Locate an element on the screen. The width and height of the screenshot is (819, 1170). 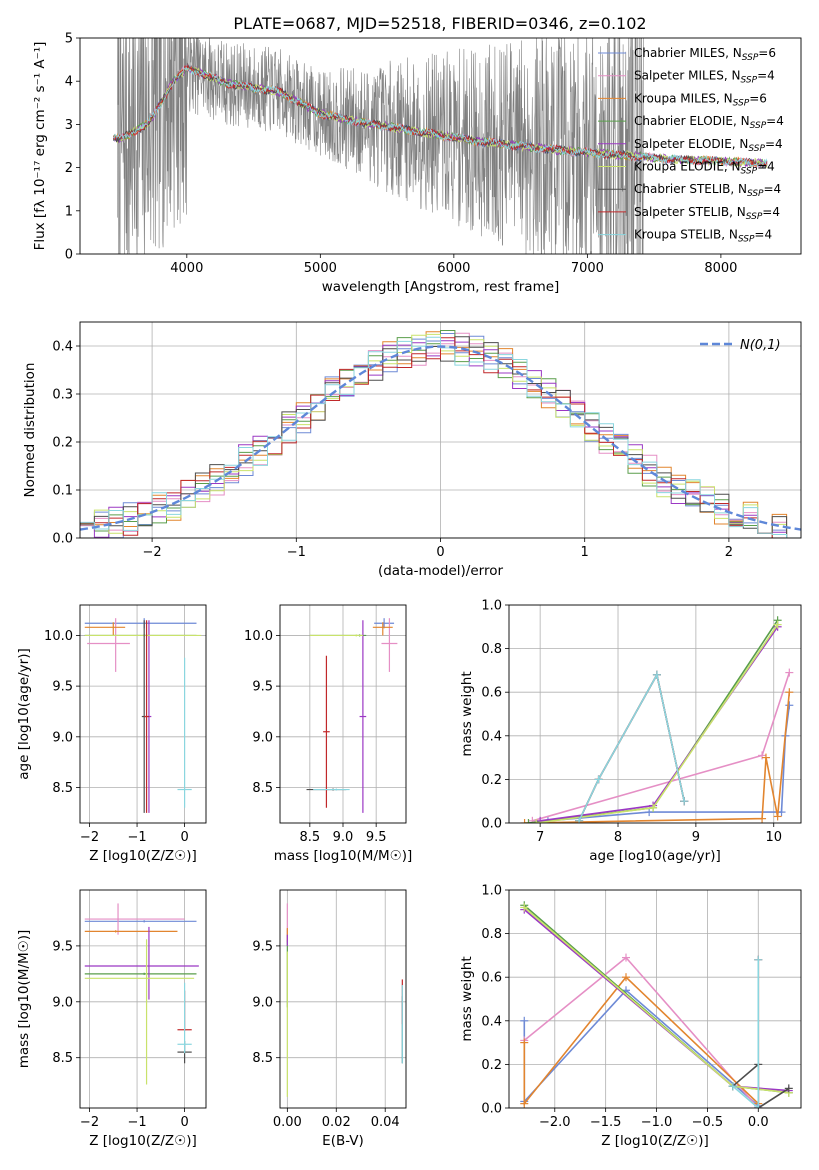
legend-entry: Kroupa ELODIE, NSSP=4 is located at coordinates (704, 168).